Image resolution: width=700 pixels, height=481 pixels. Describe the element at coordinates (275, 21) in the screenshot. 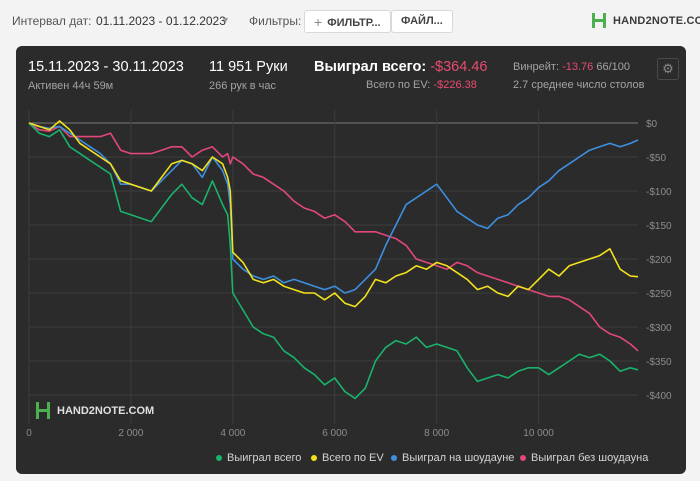

I see `filters-label: Фильтры:` at that location.